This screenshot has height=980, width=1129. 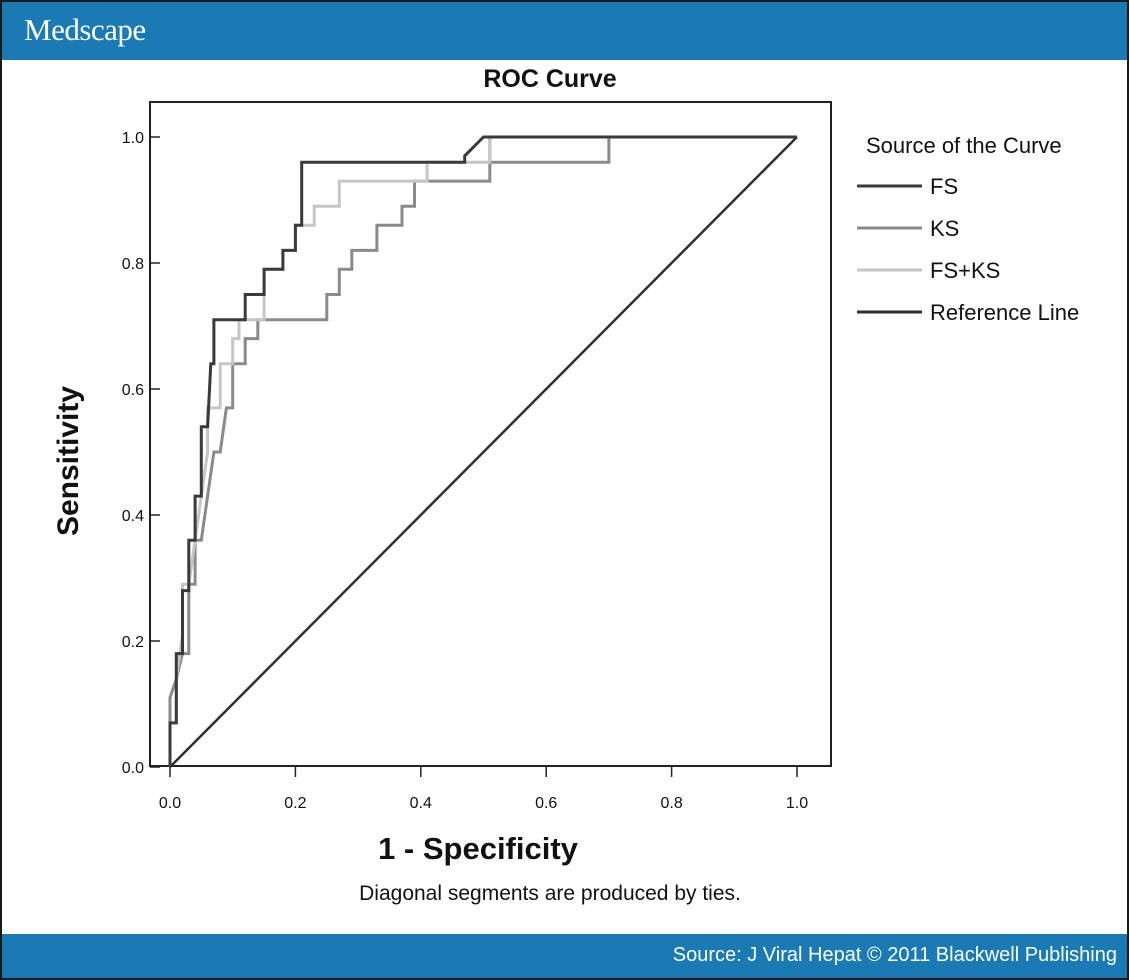 What do you see at coordinates (133, 768) in the screenshot?
I see `y-tick-label: 0.0` at bounding box center [133, 768].